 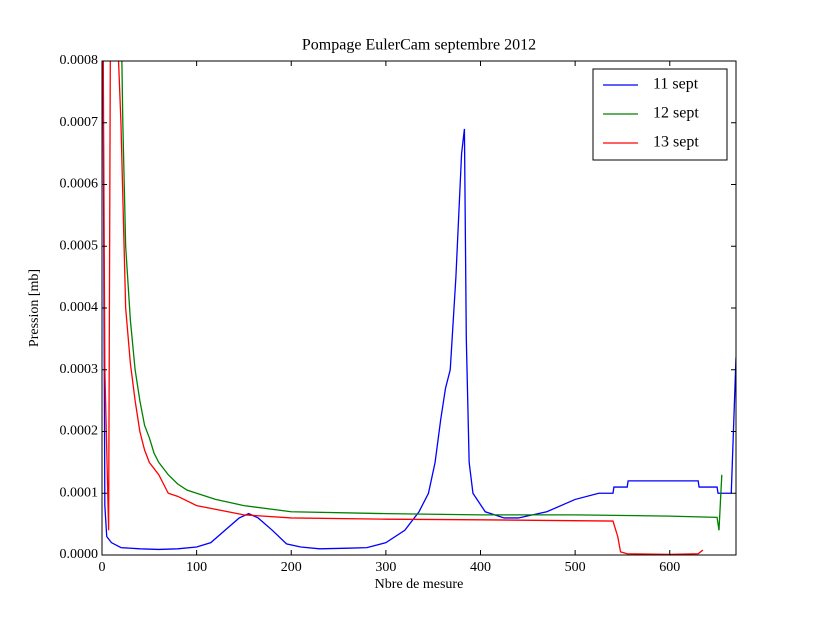 I want to click on legend-label: 12 sept, so click(x=676, y=113).